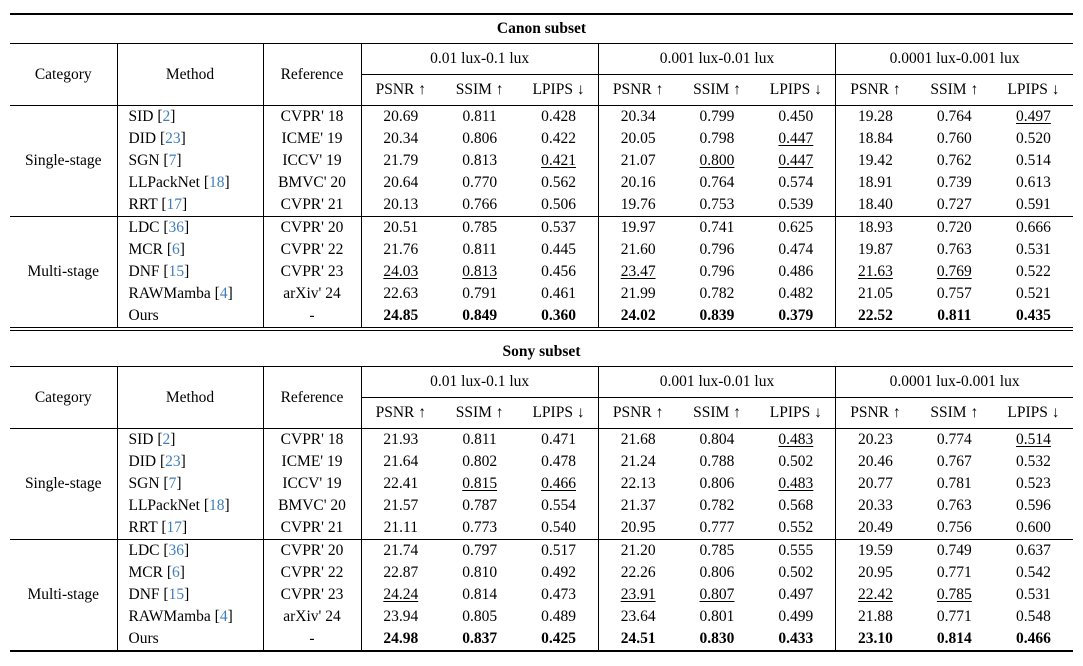  I want to click on metric-value: 21.20, so click(637, 550).